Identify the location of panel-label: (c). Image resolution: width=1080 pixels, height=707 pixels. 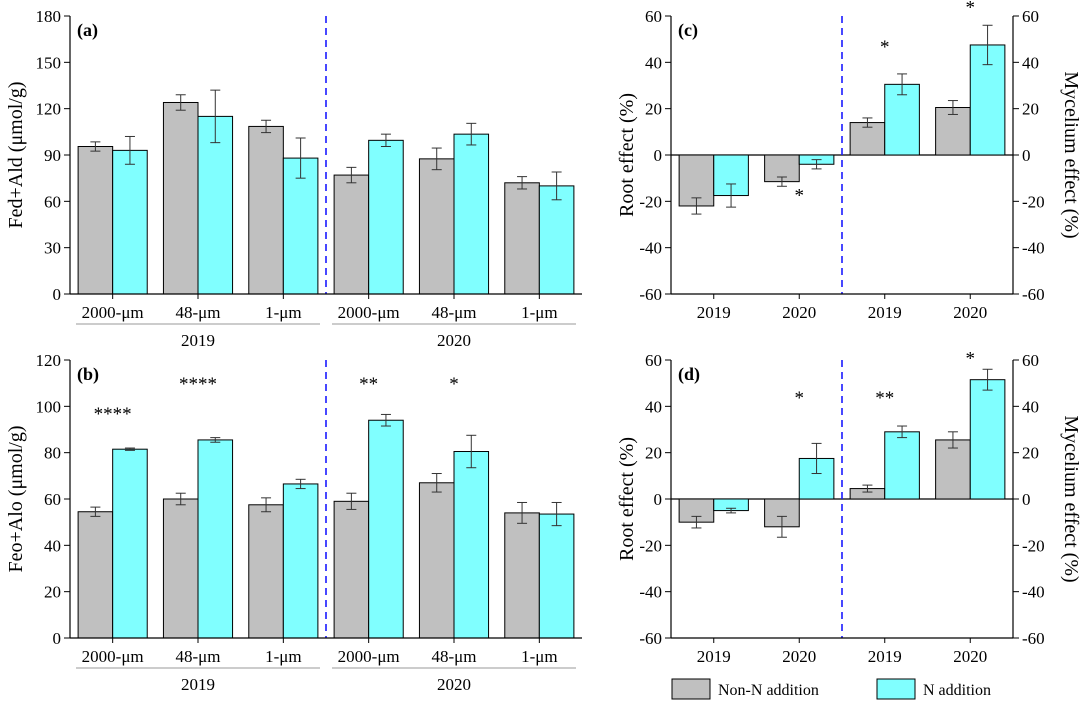
(688, 30).